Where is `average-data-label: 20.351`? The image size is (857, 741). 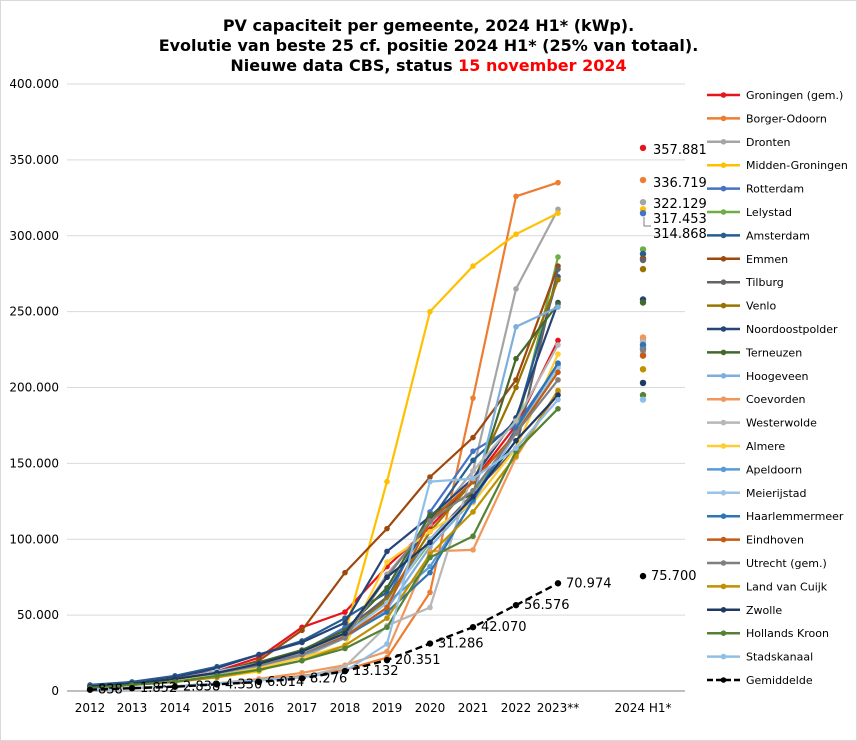
average-data-label: 20.351 is located at coordinates (418, 660).